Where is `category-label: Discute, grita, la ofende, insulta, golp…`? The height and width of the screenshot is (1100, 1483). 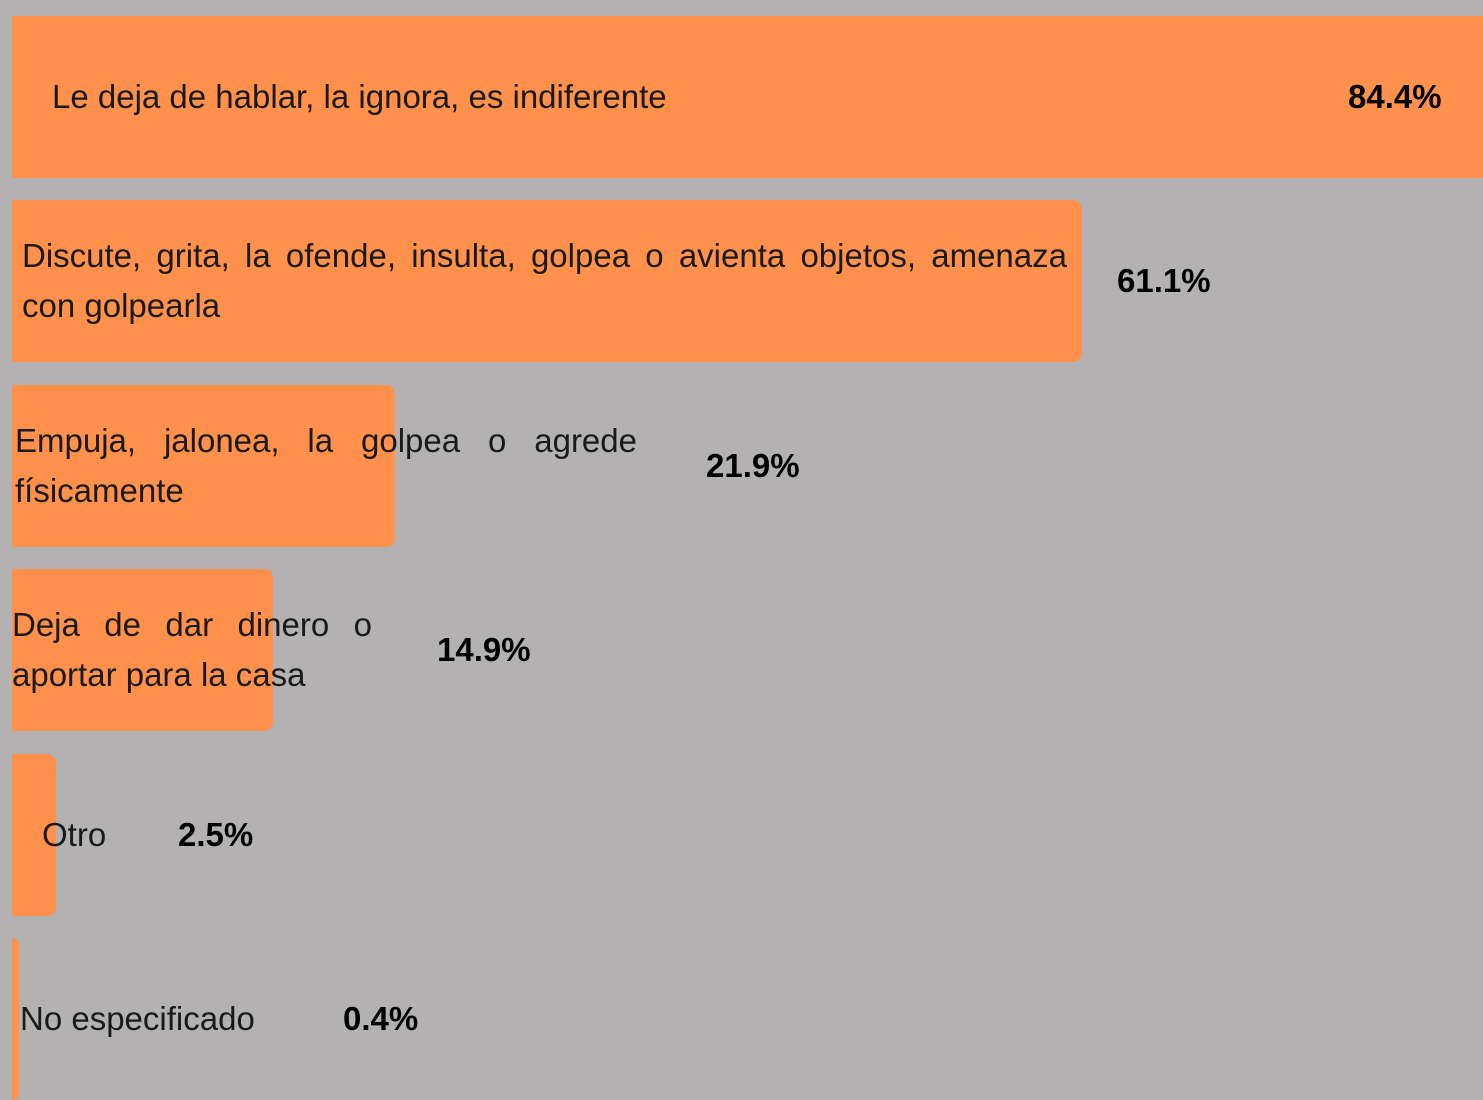 category-label: Discute, grita, la ofende, insulta, golp… is located at coordinates (544, 281).